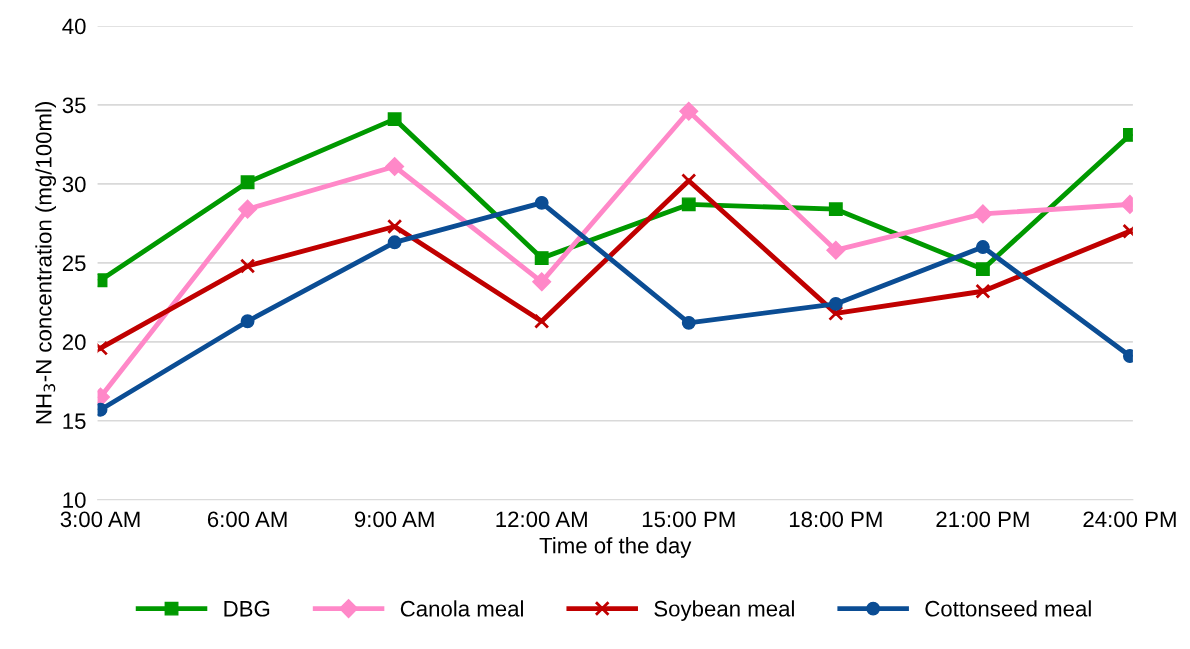 The width and height of the screenshot is (1190, 649). Describe the element at coordinates (394, 519) in the screenshot. I see `x-tick-label: 9:00 AM` at that location.